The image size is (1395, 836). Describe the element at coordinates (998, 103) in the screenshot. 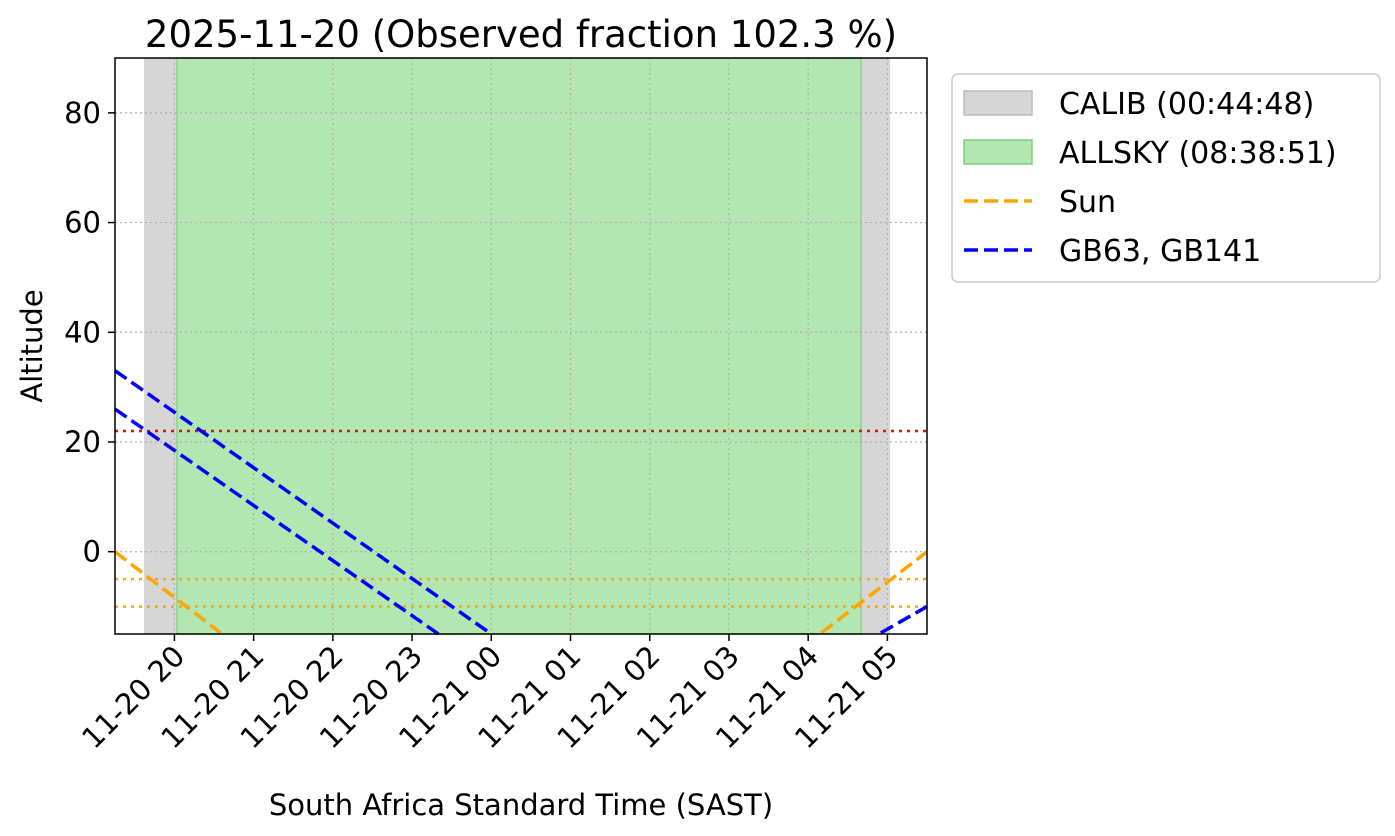

I see `legend-calib-swatch` at that location.